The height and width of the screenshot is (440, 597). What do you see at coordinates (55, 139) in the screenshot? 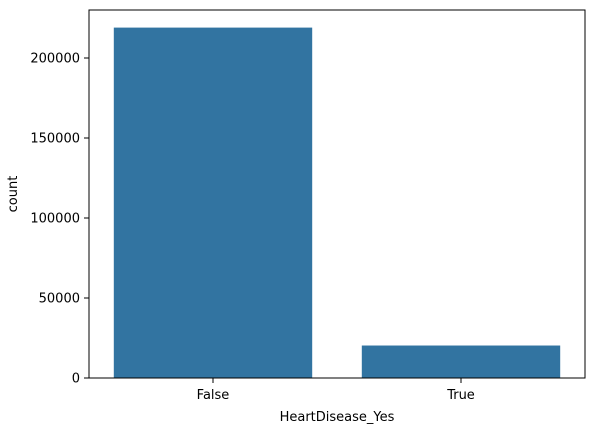
I see `y-tick-label: 150000` at bounding box center [55, 139].